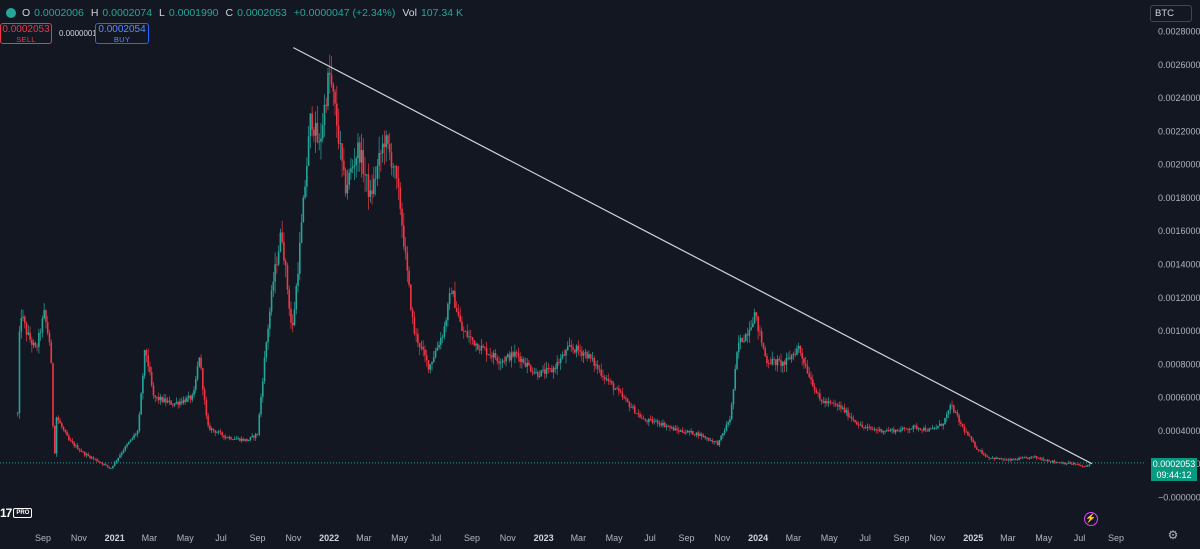  Describe the element at coordinates (16, 513) in the screenshot. I see `tradingview-logo: 17 PRO` at that location.